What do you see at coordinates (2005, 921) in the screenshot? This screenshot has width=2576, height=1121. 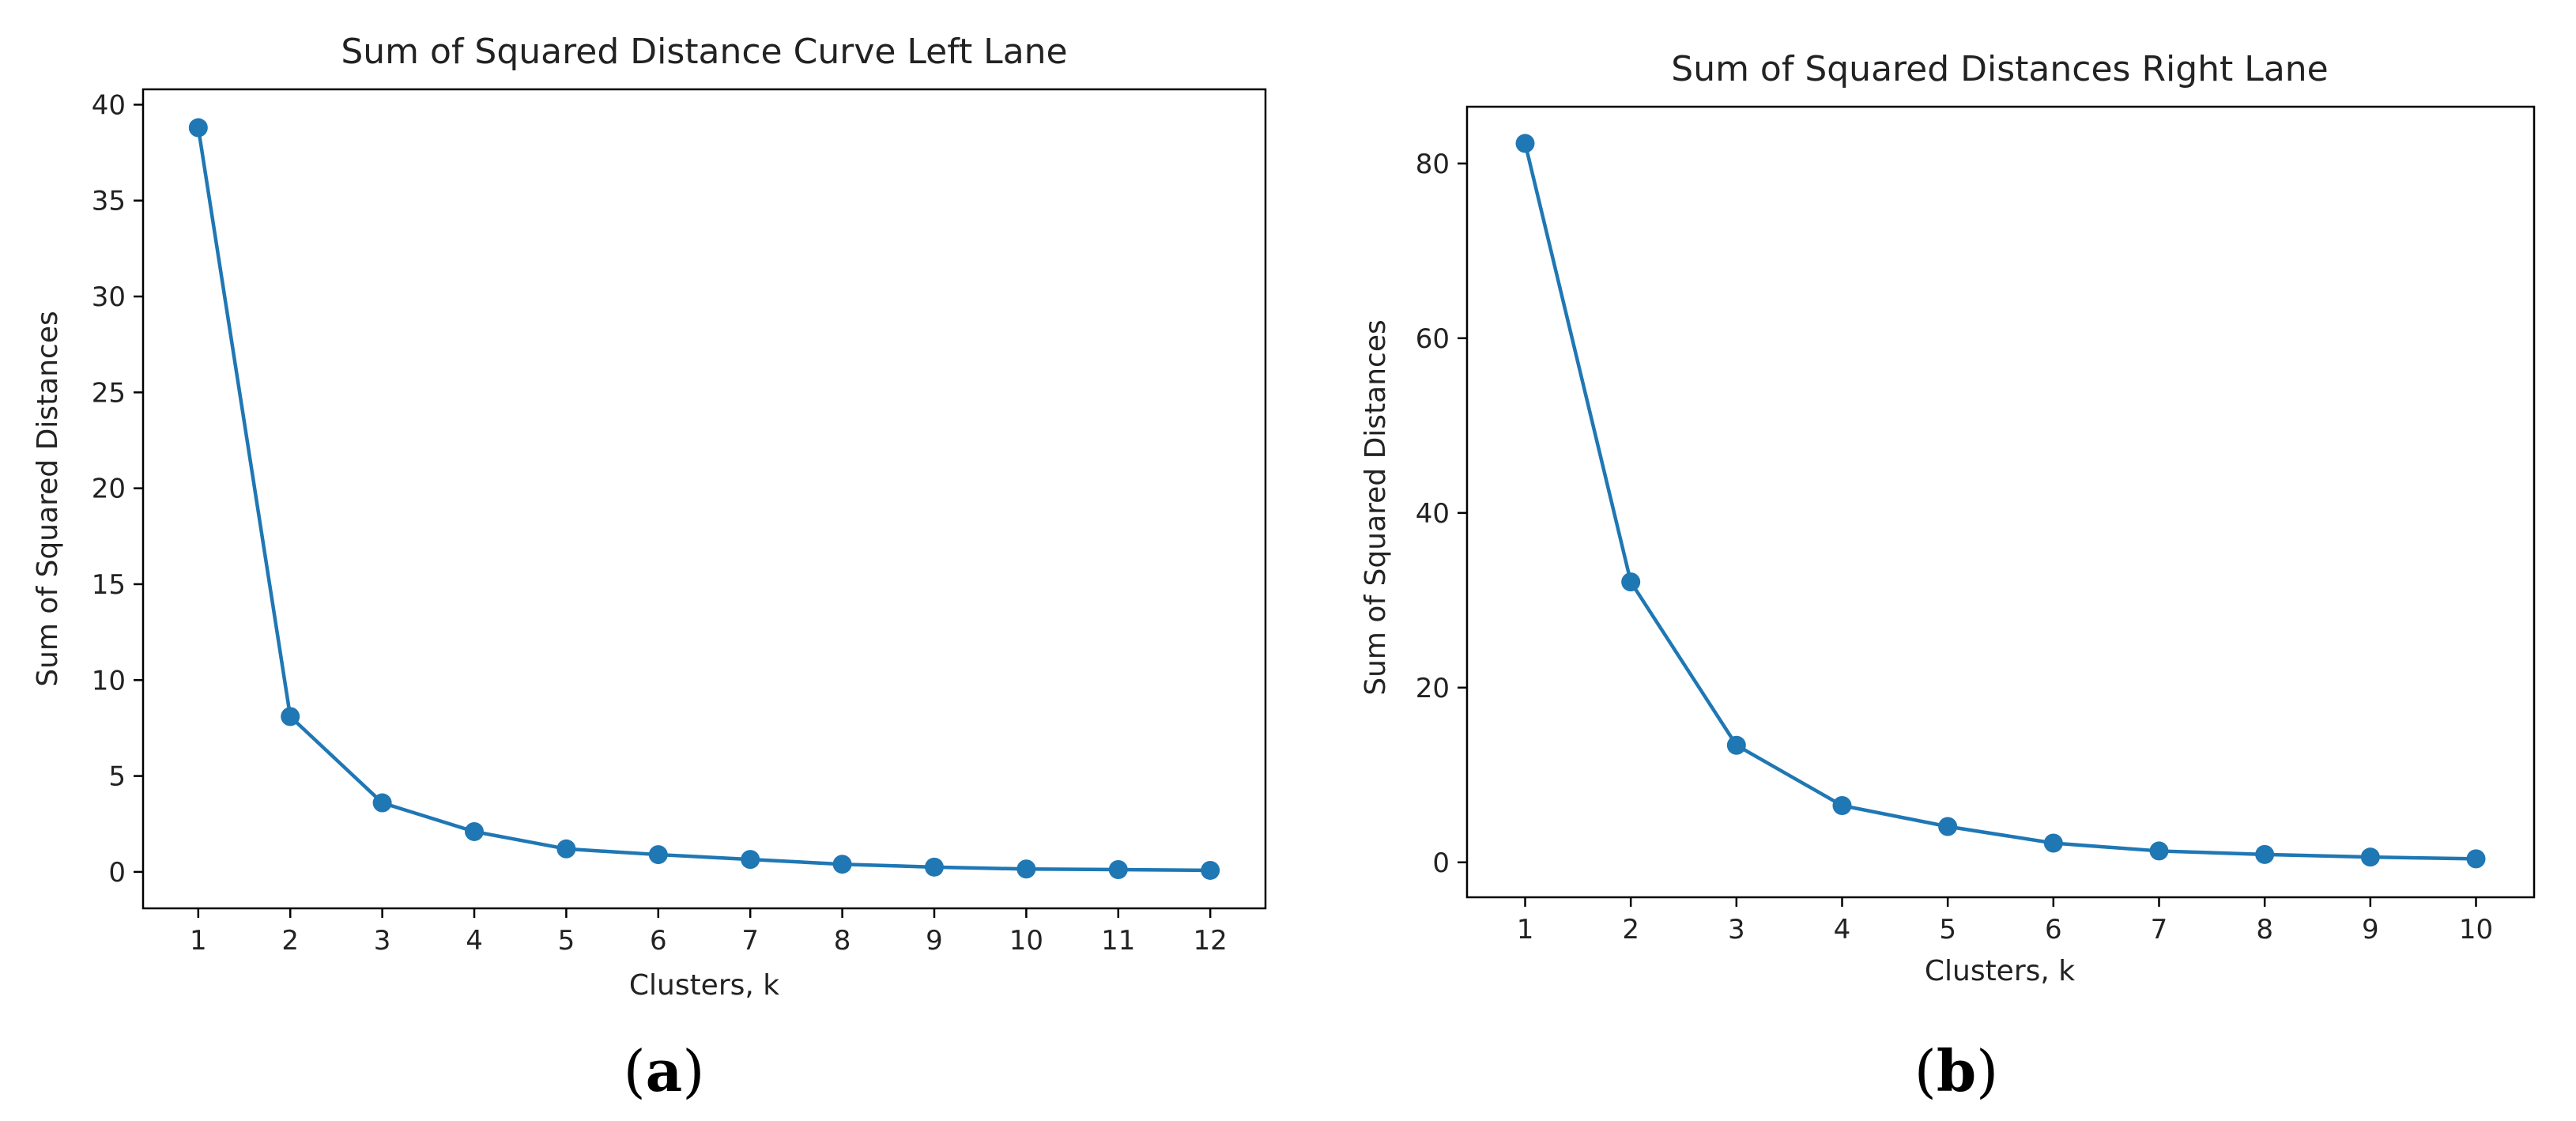 I see `chart-b-x-ticks: 1 2 3 4 5 6 7 8 9 10` at bounding box center [2005, 921].